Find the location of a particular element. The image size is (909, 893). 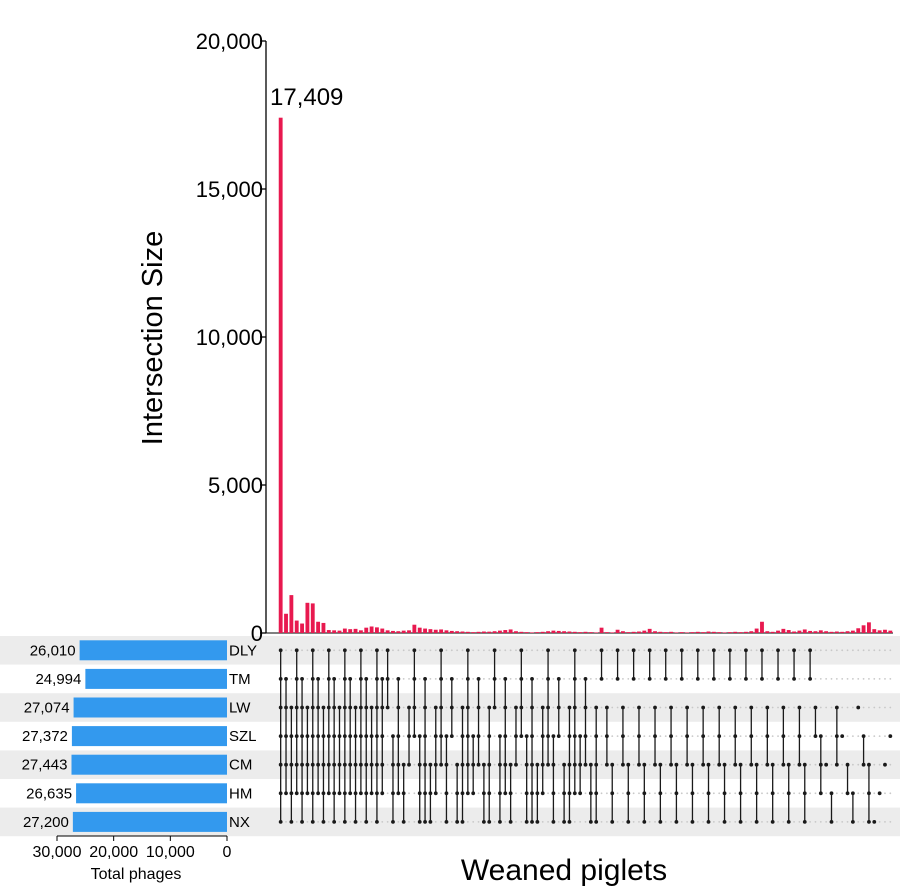

set-size-tick-label: 0 is located at coordinates (227, 852).